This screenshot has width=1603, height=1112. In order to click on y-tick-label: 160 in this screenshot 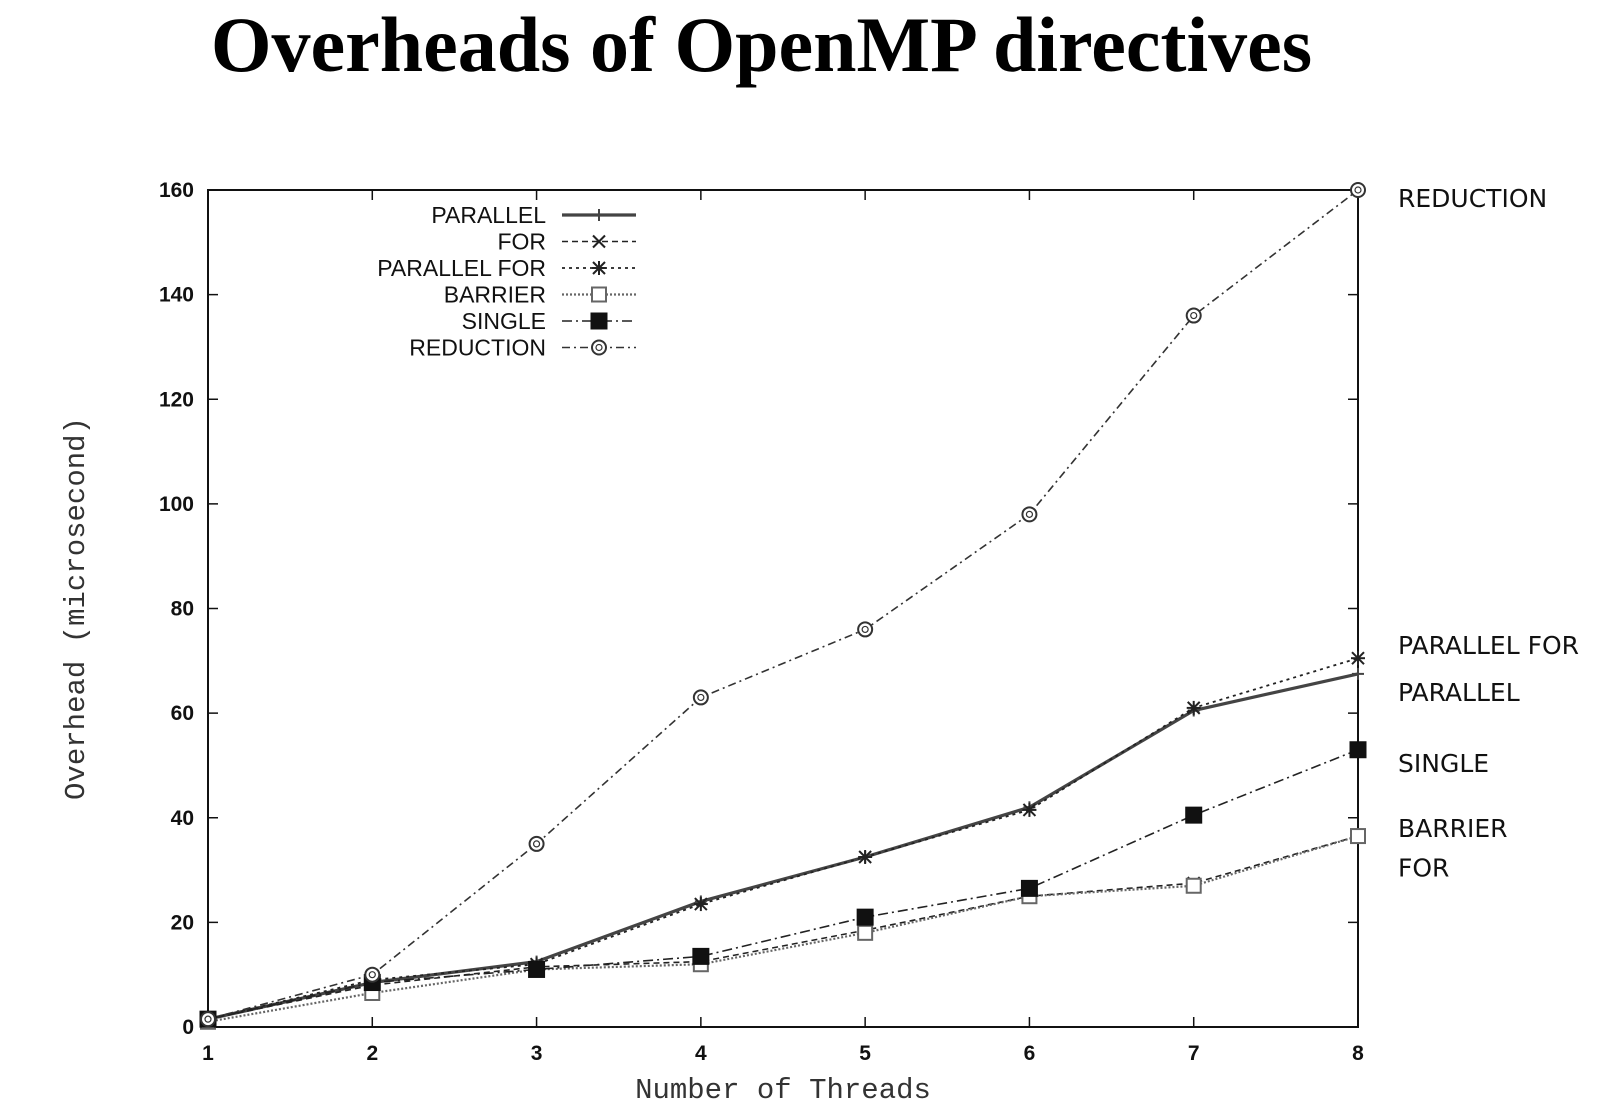, I will do `click(176, 190)`.